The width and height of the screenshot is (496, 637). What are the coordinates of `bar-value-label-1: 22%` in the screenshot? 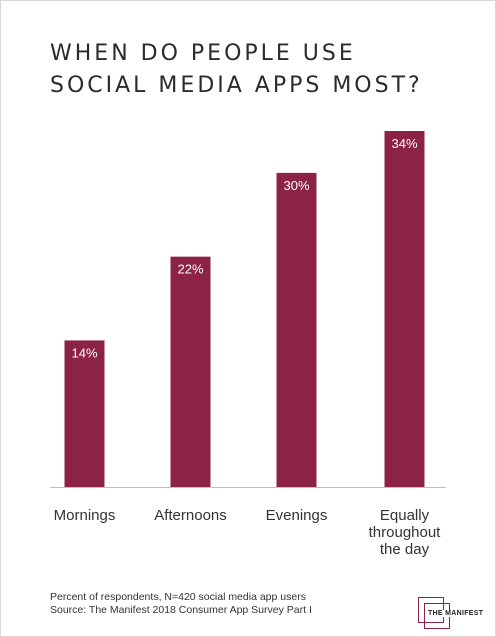 It's located at (190, 269).